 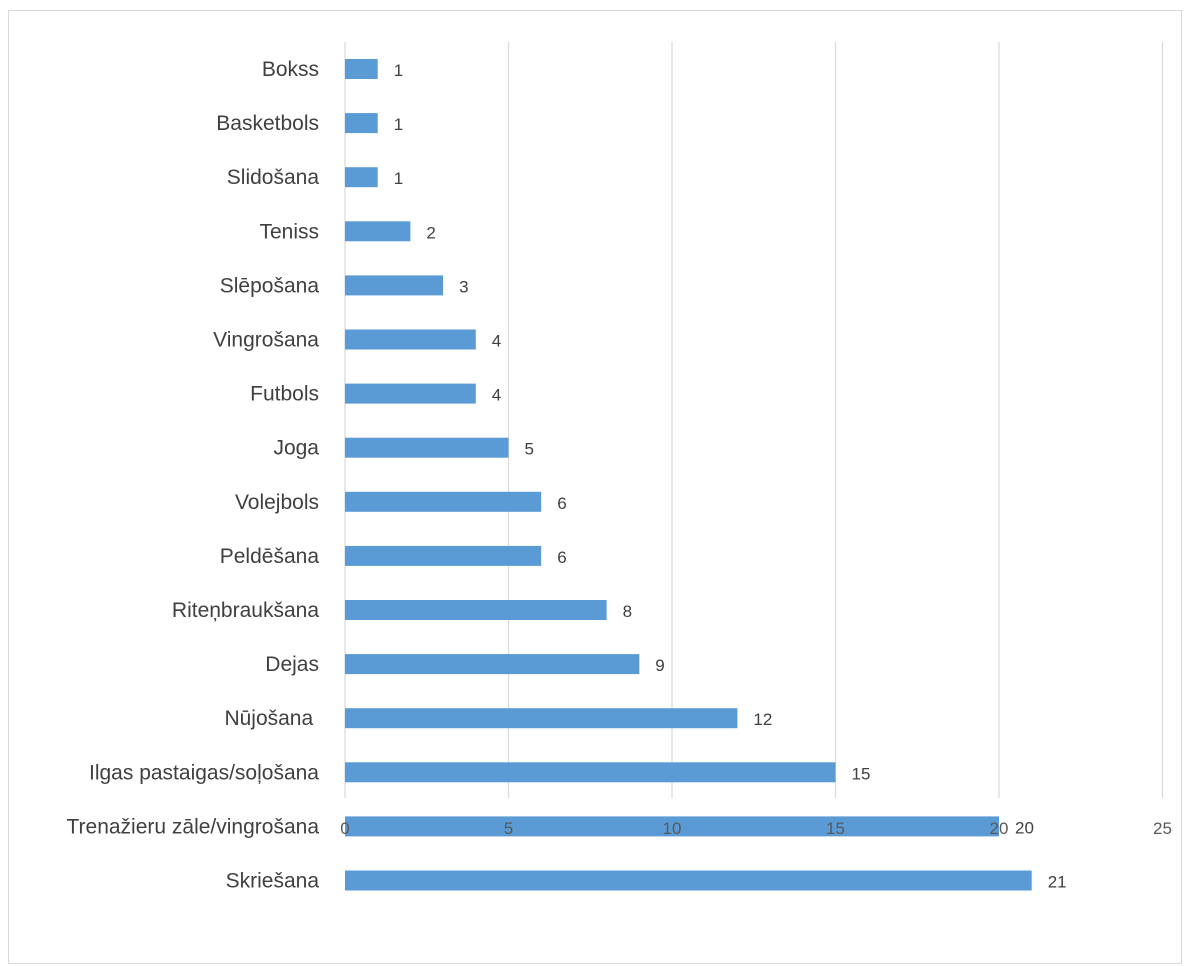 I want to click on data-label-3: 2, so click(x=430, y=232).